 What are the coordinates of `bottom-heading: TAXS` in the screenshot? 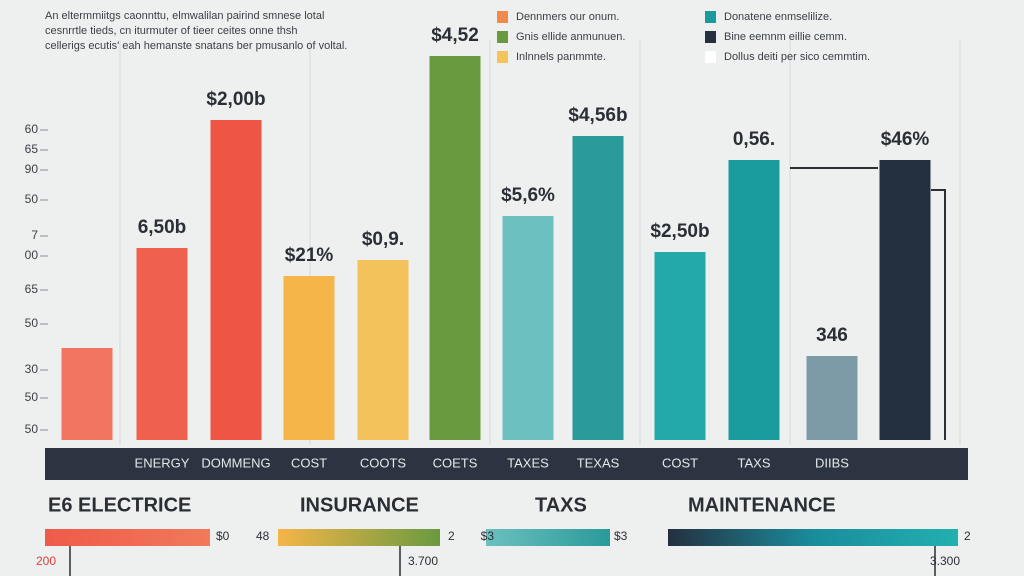 It's located at (561, 505).